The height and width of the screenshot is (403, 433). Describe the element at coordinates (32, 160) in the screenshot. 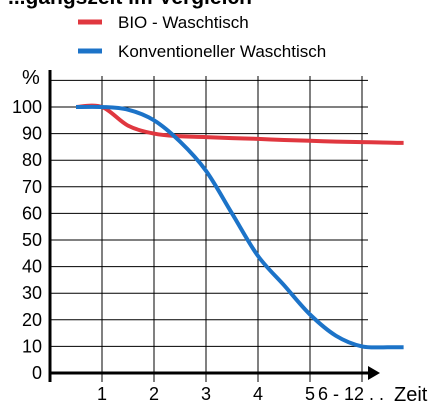

I see `y-tick-label: 80` at that location.